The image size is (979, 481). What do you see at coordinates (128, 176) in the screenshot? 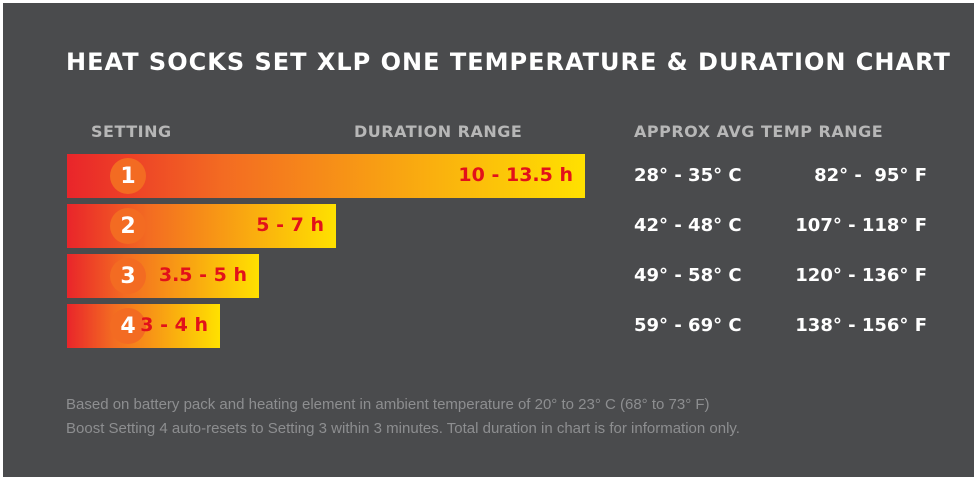
I see `setting-badge-1: 1` at bounding box center [128, 176].